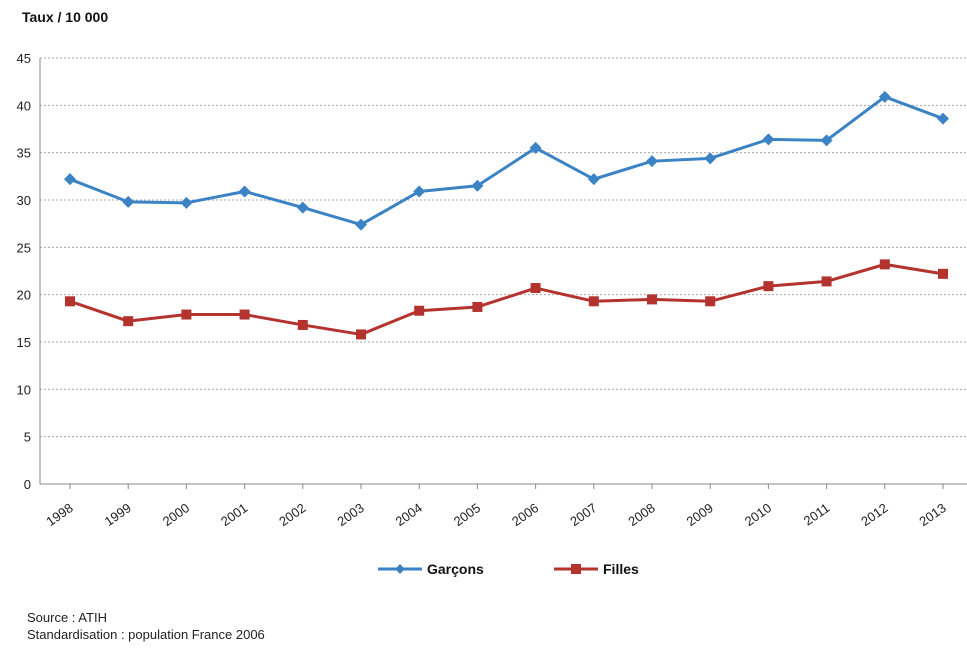 The width and height of the screenshot is (967, 648). I want to click on legend-item-garcons: Garçons, so click(430, 569).